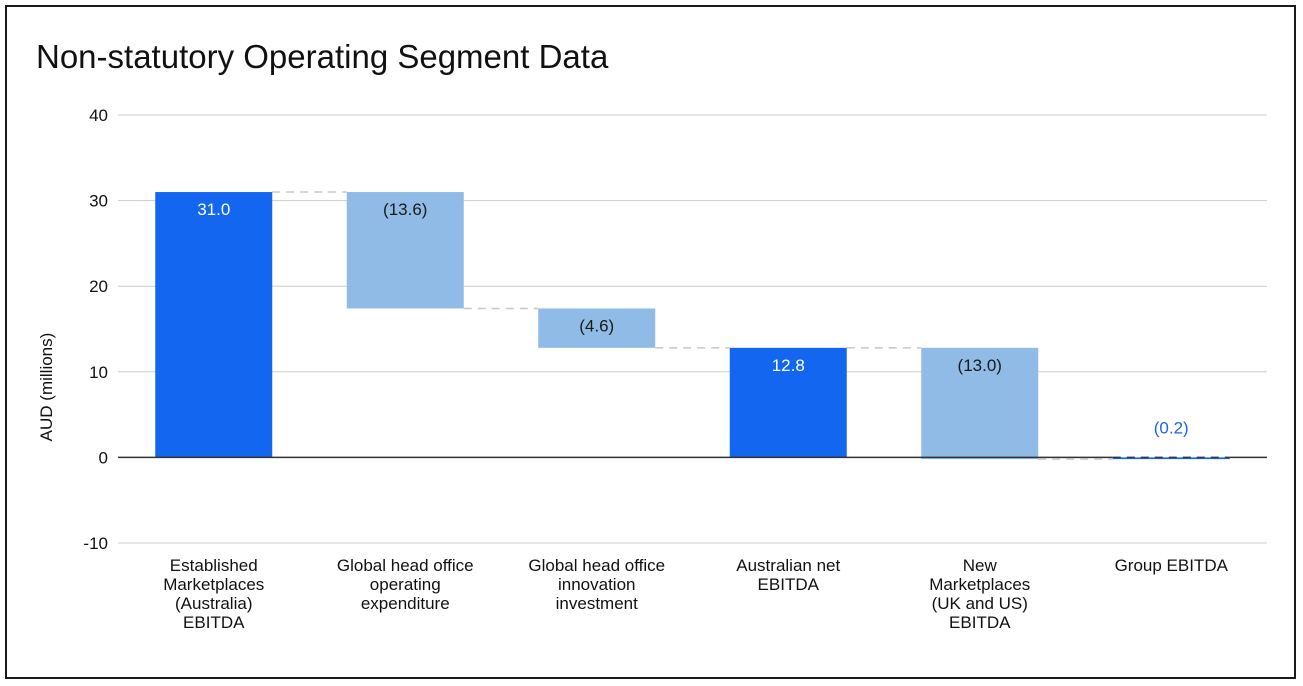  What do you see at coordinates (95, 543) in the screenshot?
I see `y-tick-label: -10` at bounding box center [95, 543].